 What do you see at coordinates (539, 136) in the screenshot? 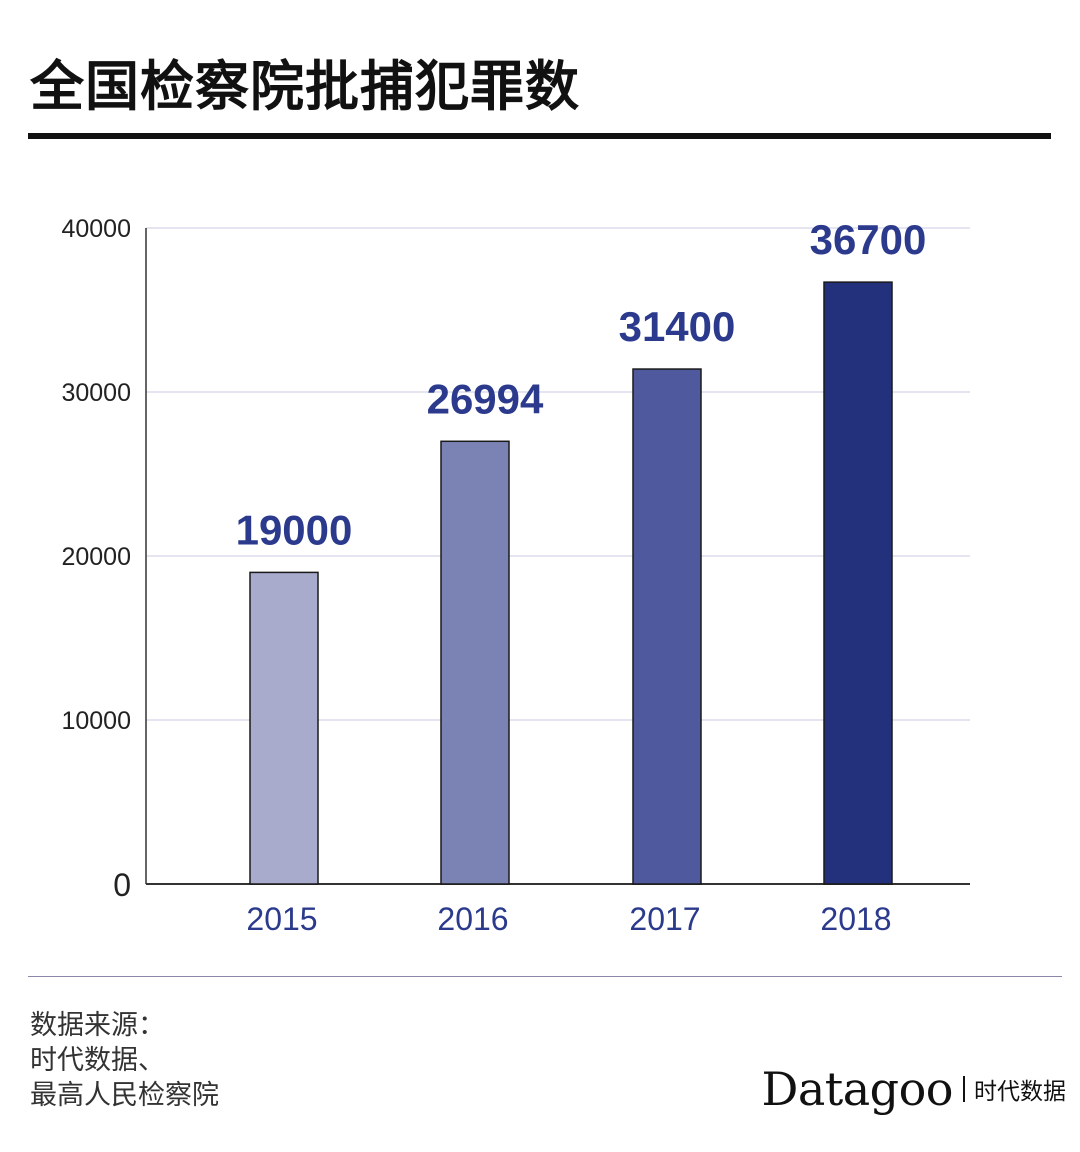
I see `title-rule` at bounding box center [539, 136].